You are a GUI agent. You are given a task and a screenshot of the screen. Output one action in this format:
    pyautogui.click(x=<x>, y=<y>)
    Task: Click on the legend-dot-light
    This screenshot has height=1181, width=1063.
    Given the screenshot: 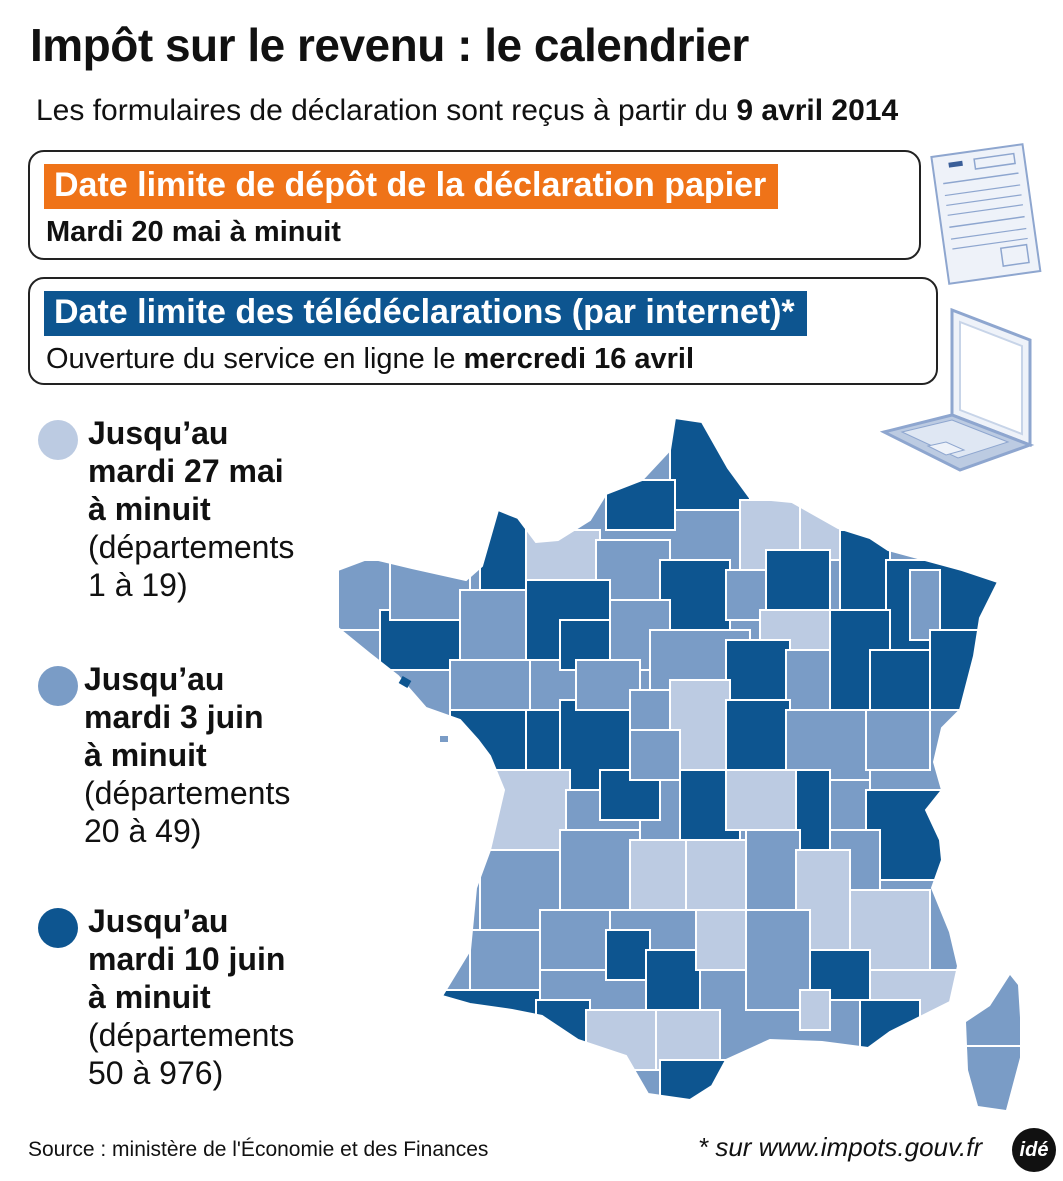 What is the action you would take?
    pyautogui.click(x=58, y=440)
    